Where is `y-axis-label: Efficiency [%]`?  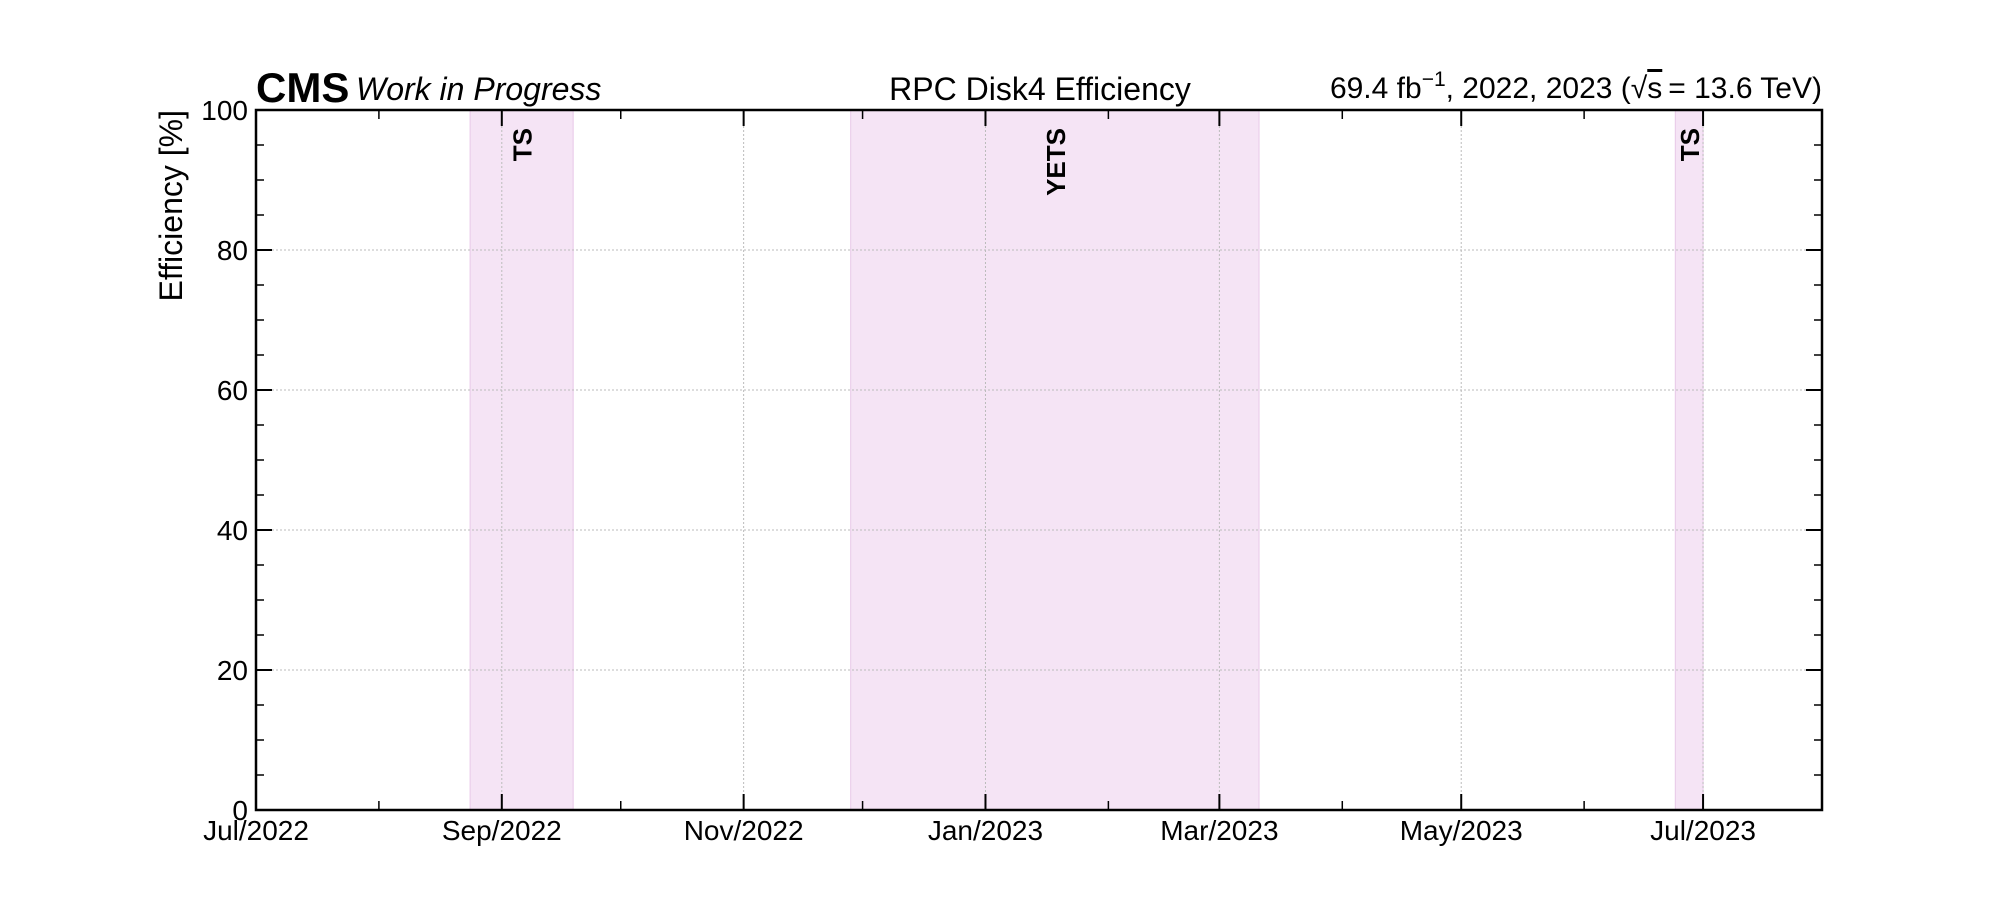
y-axis-label: Efficiency [%] is located at coordinates (171, 205).